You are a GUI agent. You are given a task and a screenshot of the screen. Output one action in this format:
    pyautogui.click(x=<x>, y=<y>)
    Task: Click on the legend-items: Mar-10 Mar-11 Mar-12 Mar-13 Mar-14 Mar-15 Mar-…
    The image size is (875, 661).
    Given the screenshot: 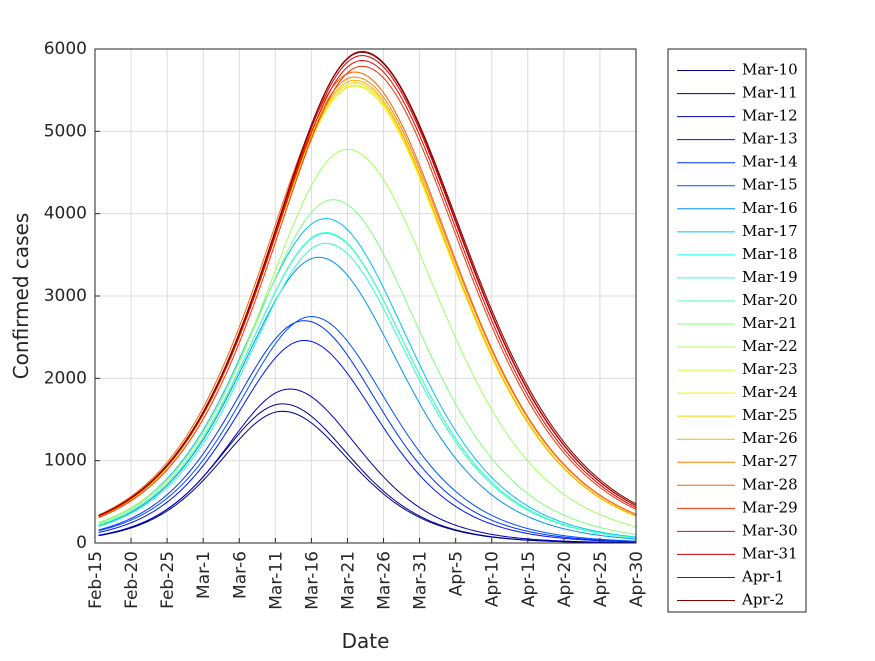 What is the action you would take?
    pyautogui.click(x=737, y=334)
    